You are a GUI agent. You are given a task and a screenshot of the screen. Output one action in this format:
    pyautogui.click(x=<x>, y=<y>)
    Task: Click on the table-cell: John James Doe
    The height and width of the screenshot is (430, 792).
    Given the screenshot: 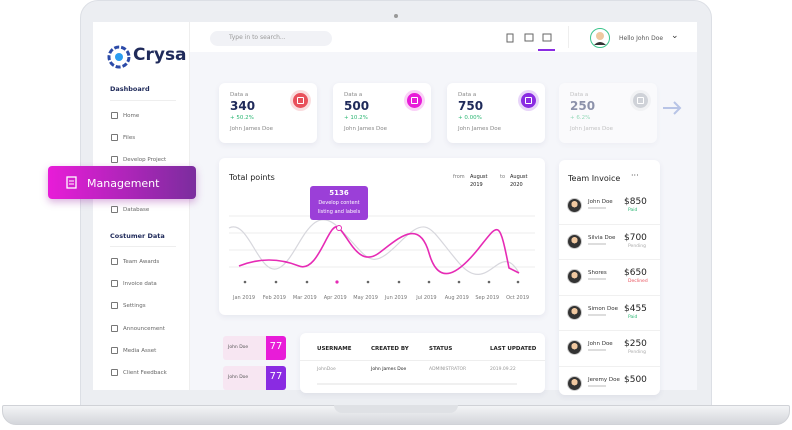 What is the action you would take?
    pyautogui.click(x=389, y=369)
    